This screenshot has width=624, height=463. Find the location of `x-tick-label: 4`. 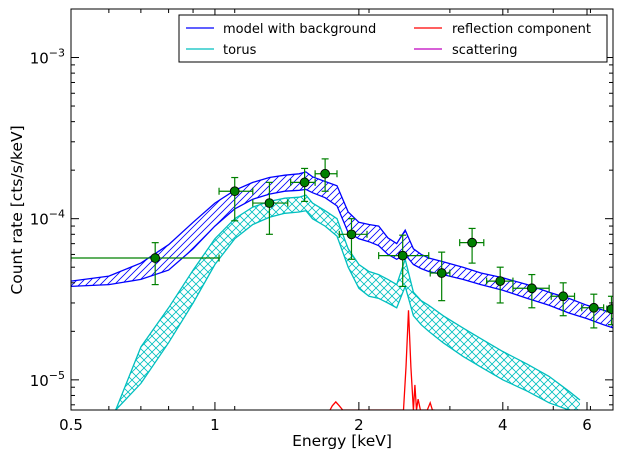

x-tick-label: 4 is located at coordinates (503, 425).